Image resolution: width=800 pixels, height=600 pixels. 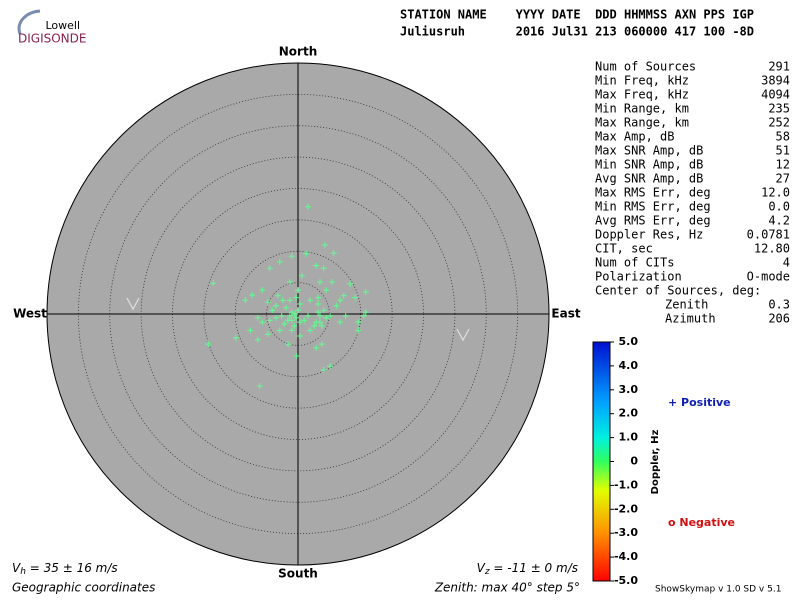 What do you see at coordinates (634, 461) in the screenshot?
I see `colorbar-tick-label: 0` at bounding box center [634, 461].